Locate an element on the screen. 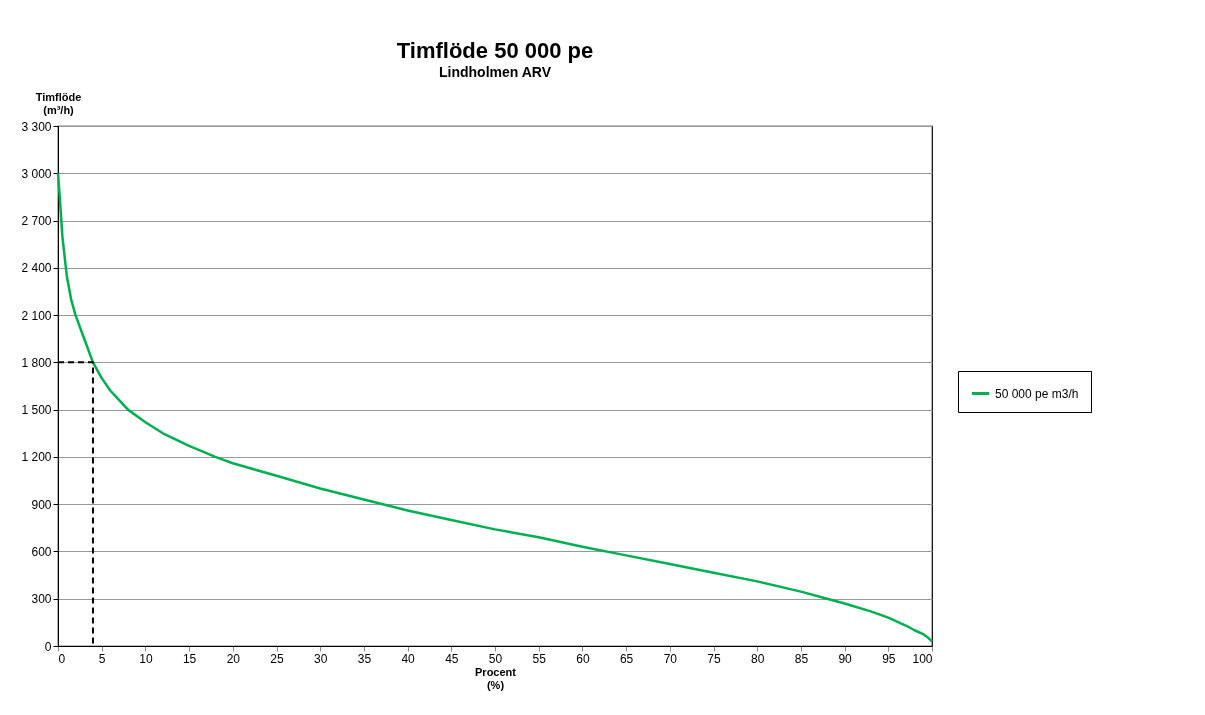 The width and height of the screenshot is (1205, 715). x-tick-label: 75 is located at coordinates (714, 658).